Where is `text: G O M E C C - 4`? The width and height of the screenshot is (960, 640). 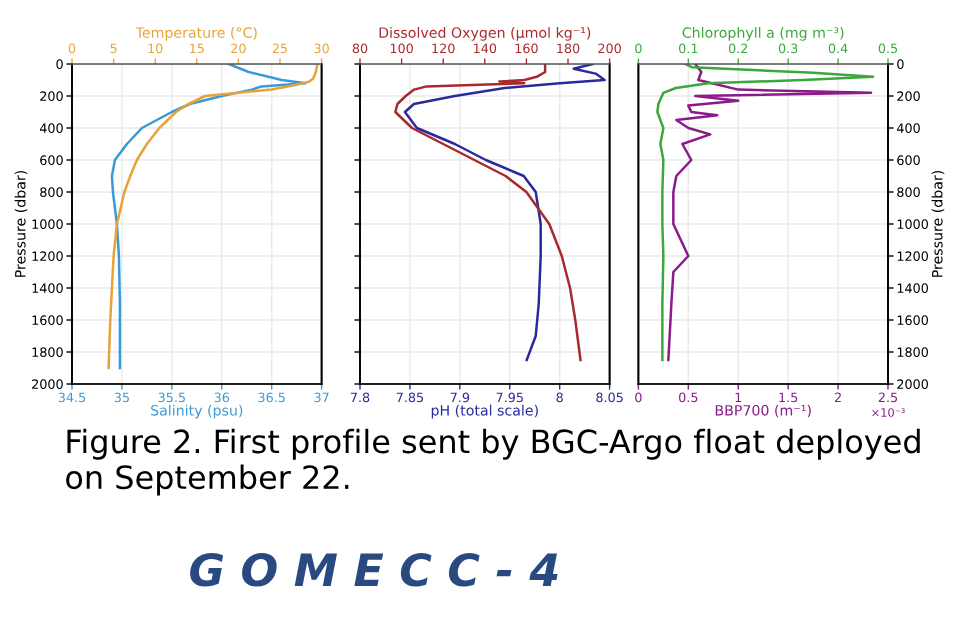 text: G O M E C C - 4 is located at coordinates (374, 569).